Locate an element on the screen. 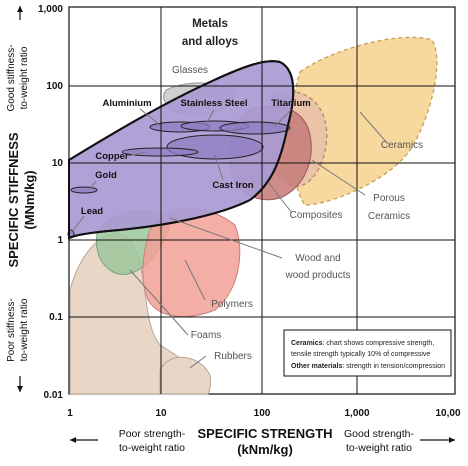 Image resolution: width=468 pixels, height=466 pixels. label-aluminium: Aluminium is located at coordinates (126, 103).